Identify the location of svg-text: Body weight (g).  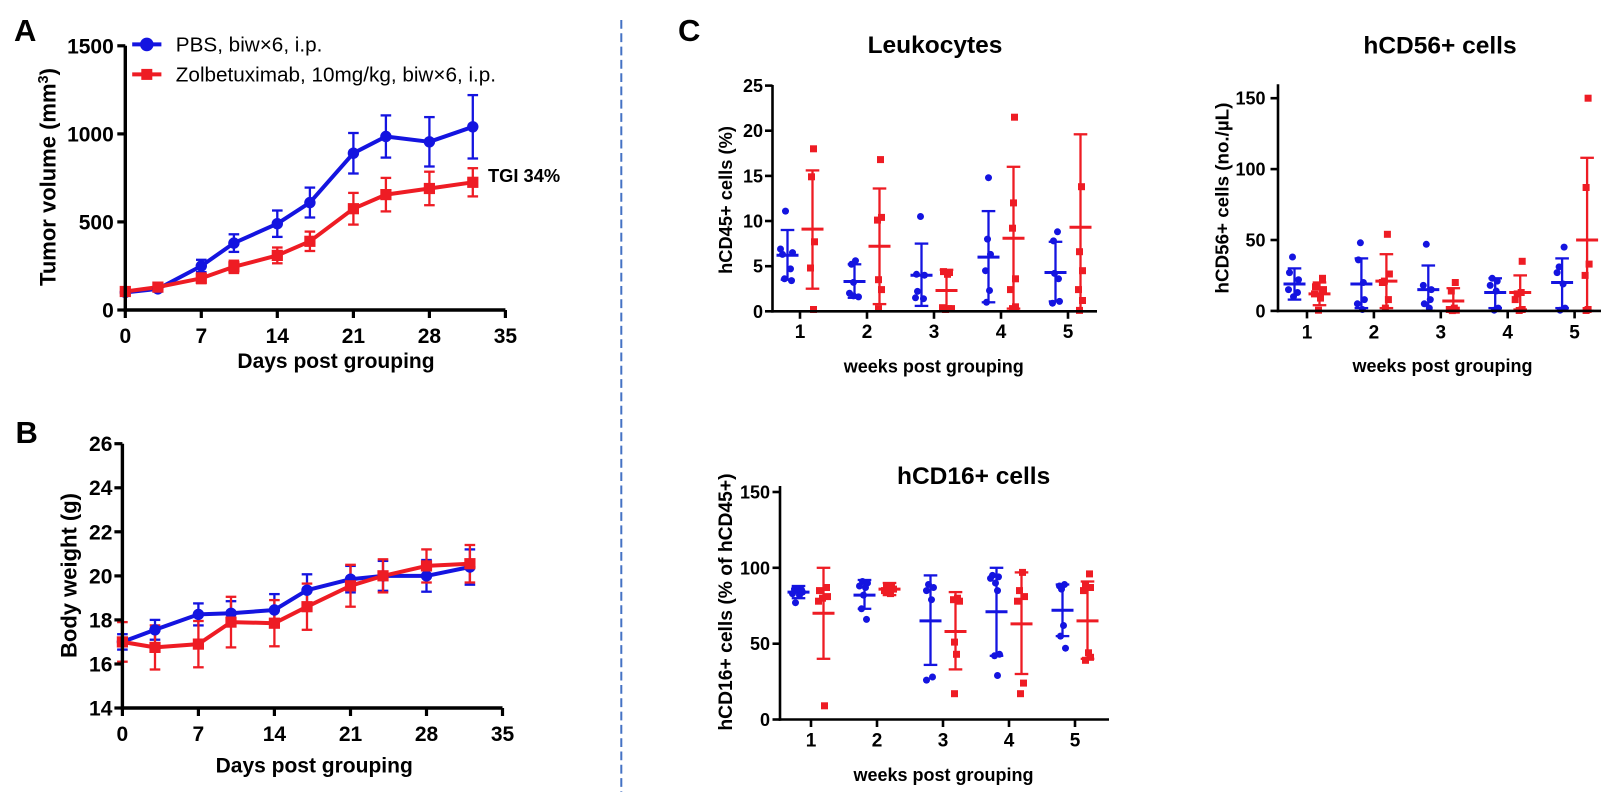
(69, 575).